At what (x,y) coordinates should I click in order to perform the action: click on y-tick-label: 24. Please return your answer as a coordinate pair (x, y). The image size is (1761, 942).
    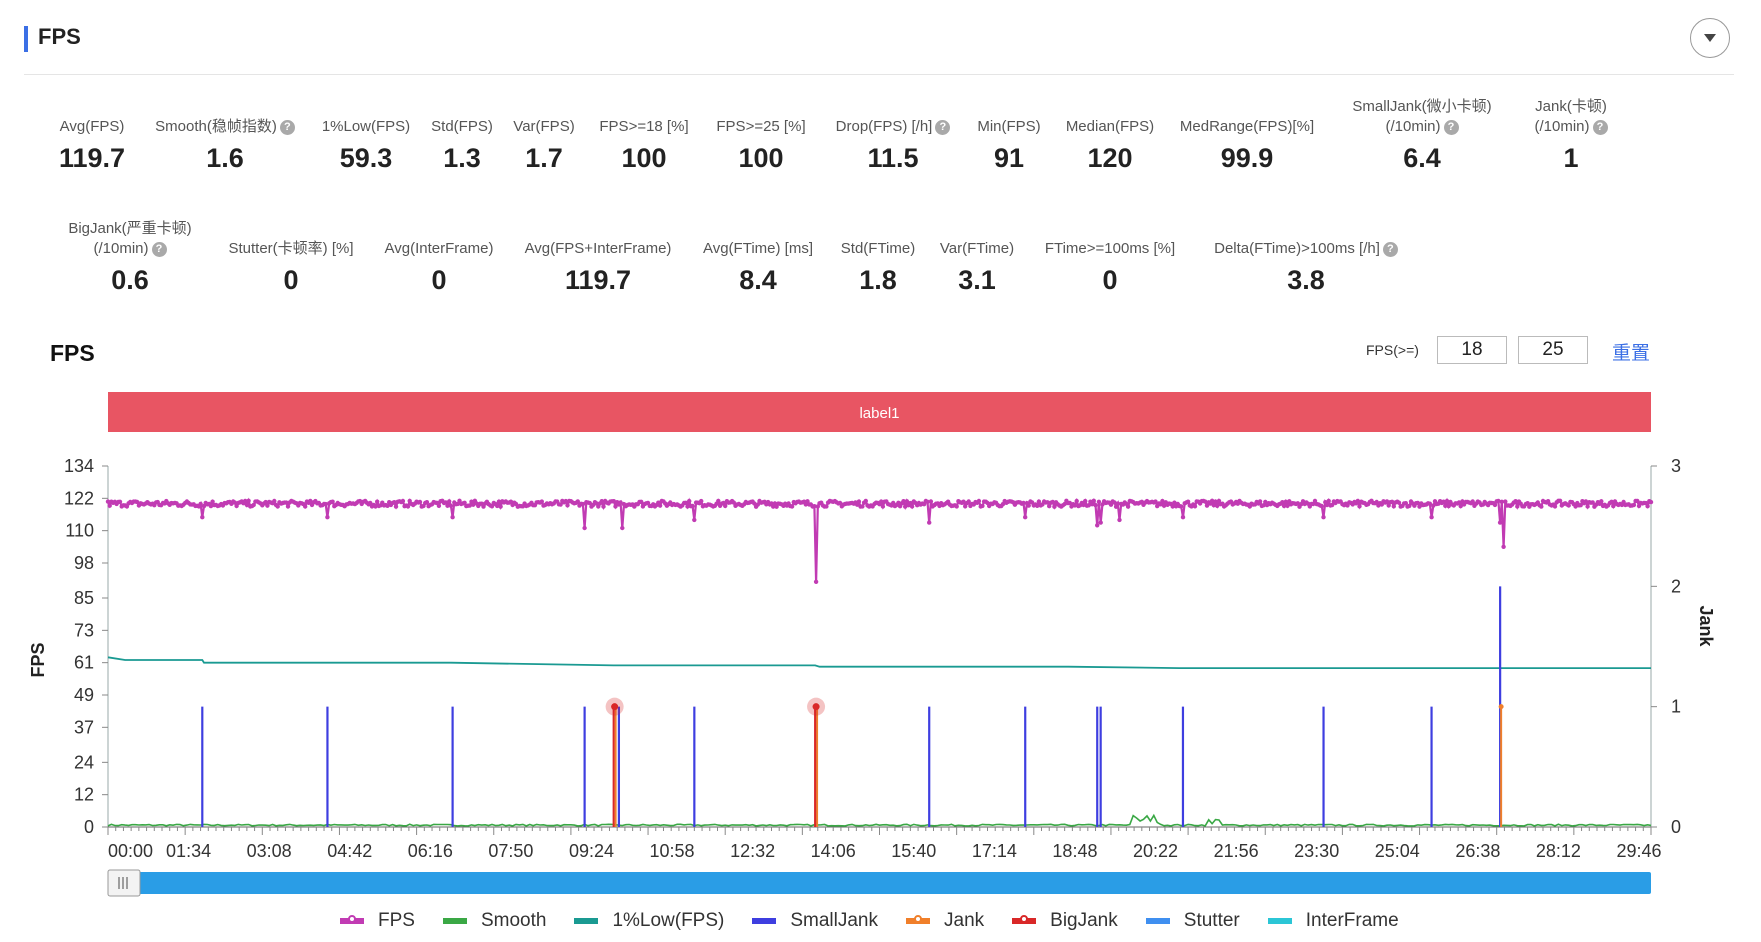
    Looking at the image, I should click on (84, 762).